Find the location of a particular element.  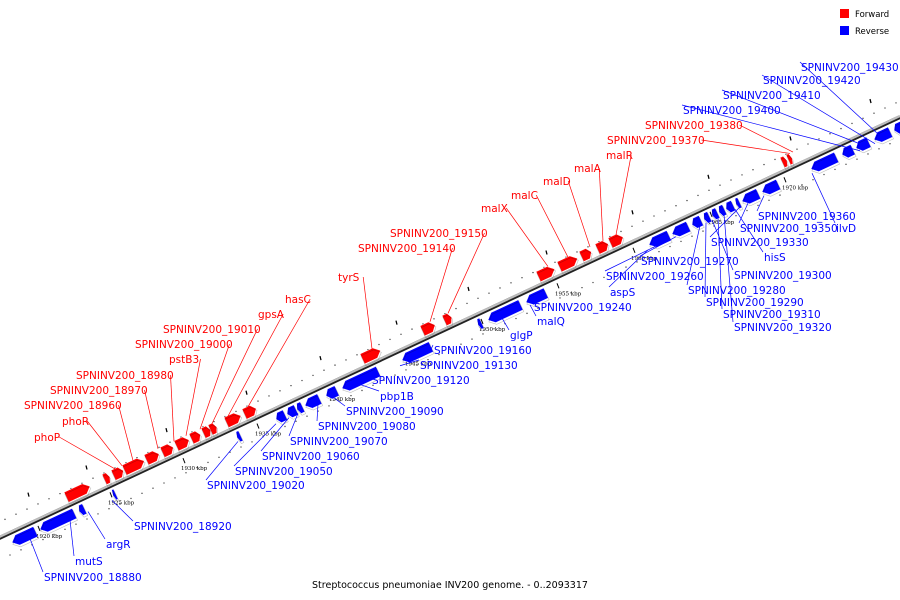

gene-label: SPNINV200_18960 is located at coordinates (73, 406).